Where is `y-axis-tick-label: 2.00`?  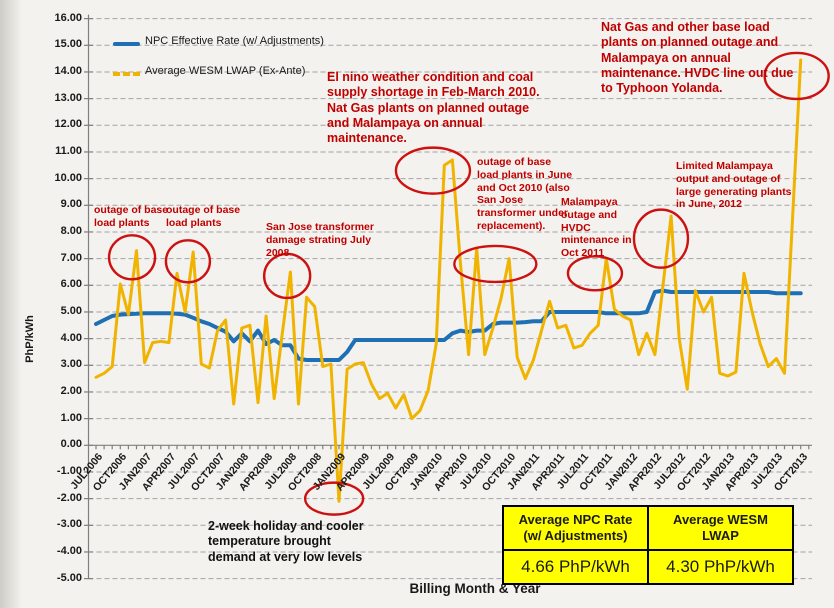 y-axis-tick-label: 2.00 is located at coordinates (71, 390).